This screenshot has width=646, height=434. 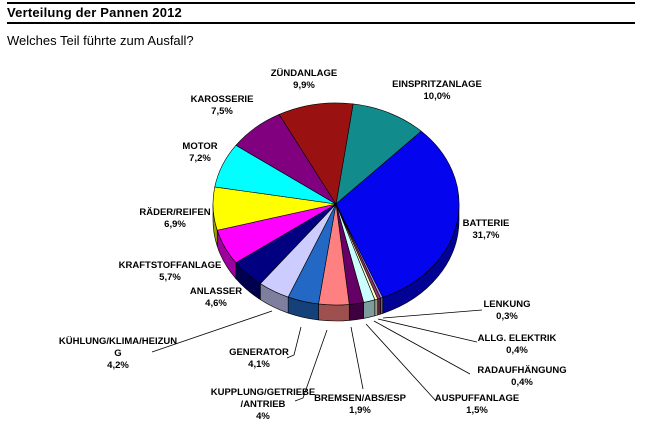 What do you see at coordinates (517, 344) in the screenshot?
I see `slice-label: ALLG. ELEKTRIK 0,4%` at bounding box center [517, 344].